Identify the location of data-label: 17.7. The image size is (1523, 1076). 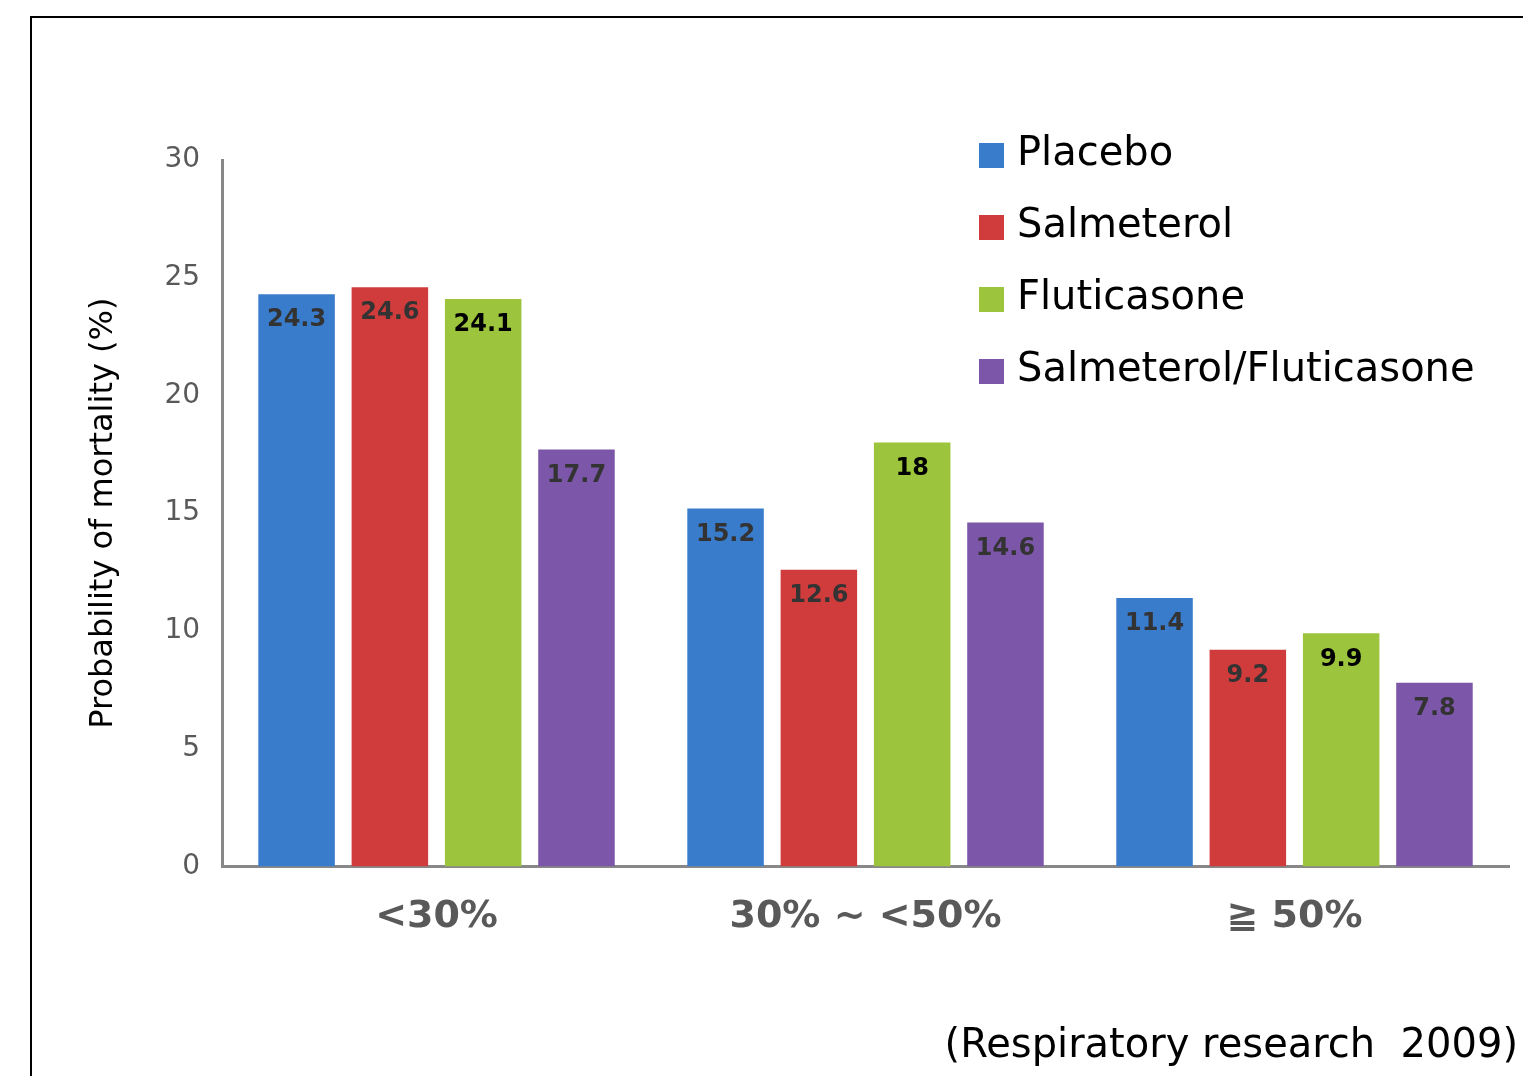
(576, 473).